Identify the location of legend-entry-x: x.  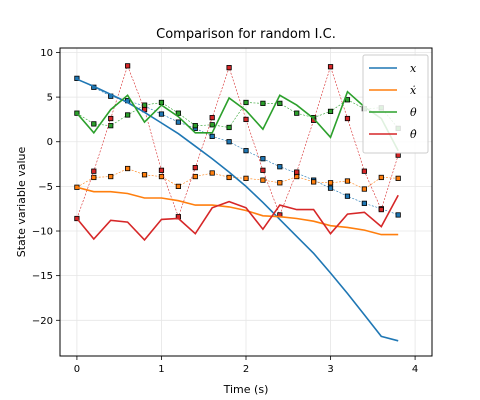
(393, 68).